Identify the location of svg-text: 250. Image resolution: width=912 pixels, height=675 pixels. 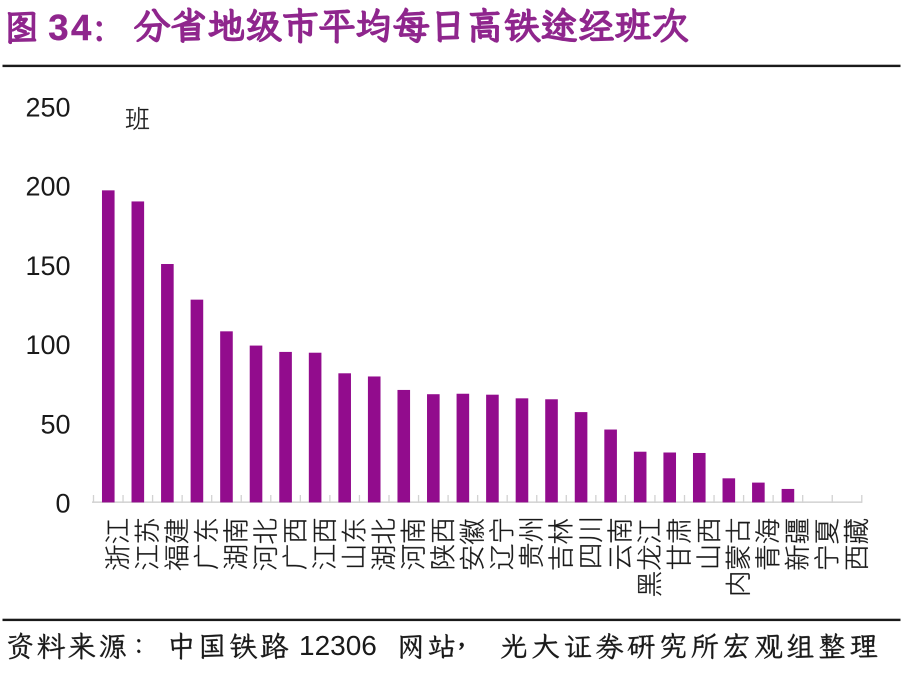
(47, 107).